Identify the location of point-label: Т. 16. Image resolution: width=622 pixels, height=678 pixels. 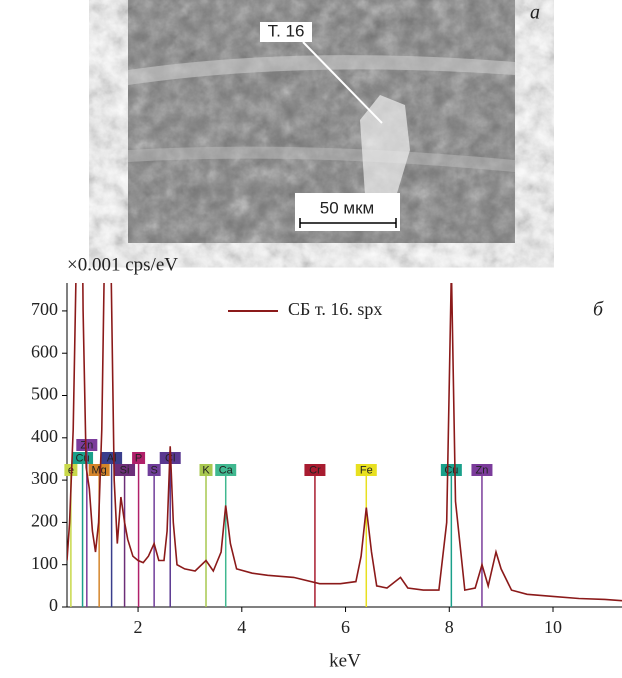
(286, 30).